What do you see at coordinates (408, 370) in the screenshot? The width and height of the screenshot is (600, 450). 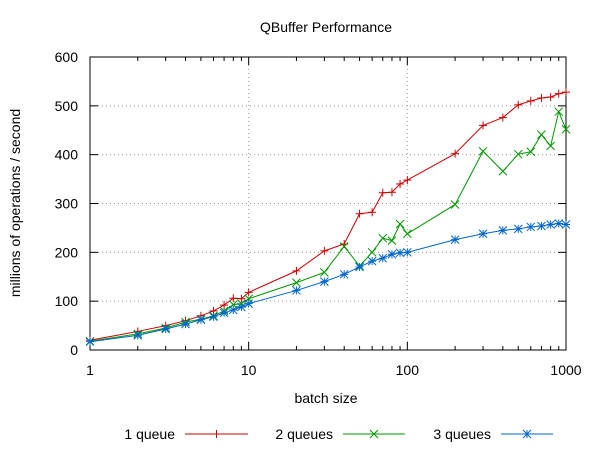 I see `x-tick-label: 100` at bounding box center [408, 370].